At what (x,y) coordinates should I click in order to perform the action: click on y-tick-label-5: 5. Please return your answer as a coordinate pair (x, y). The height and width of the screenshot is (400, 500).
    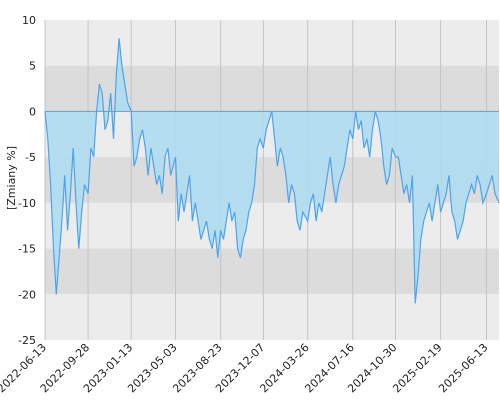
    Looking at the image, I should click on (32, 66).